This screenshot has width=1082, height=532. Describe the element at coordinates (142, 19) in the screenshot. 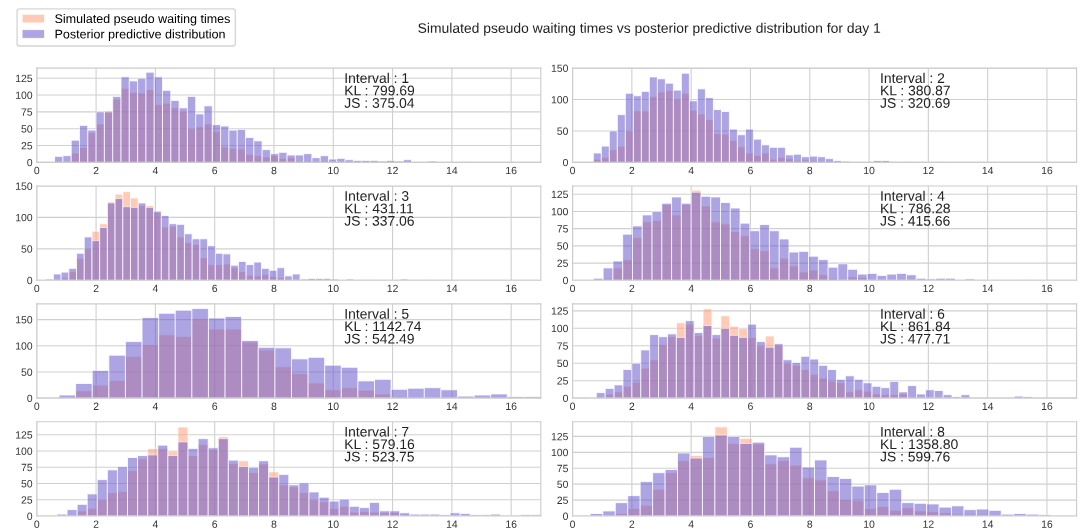

I see `legend-label: Simulated pseudo waiting times` at that location.